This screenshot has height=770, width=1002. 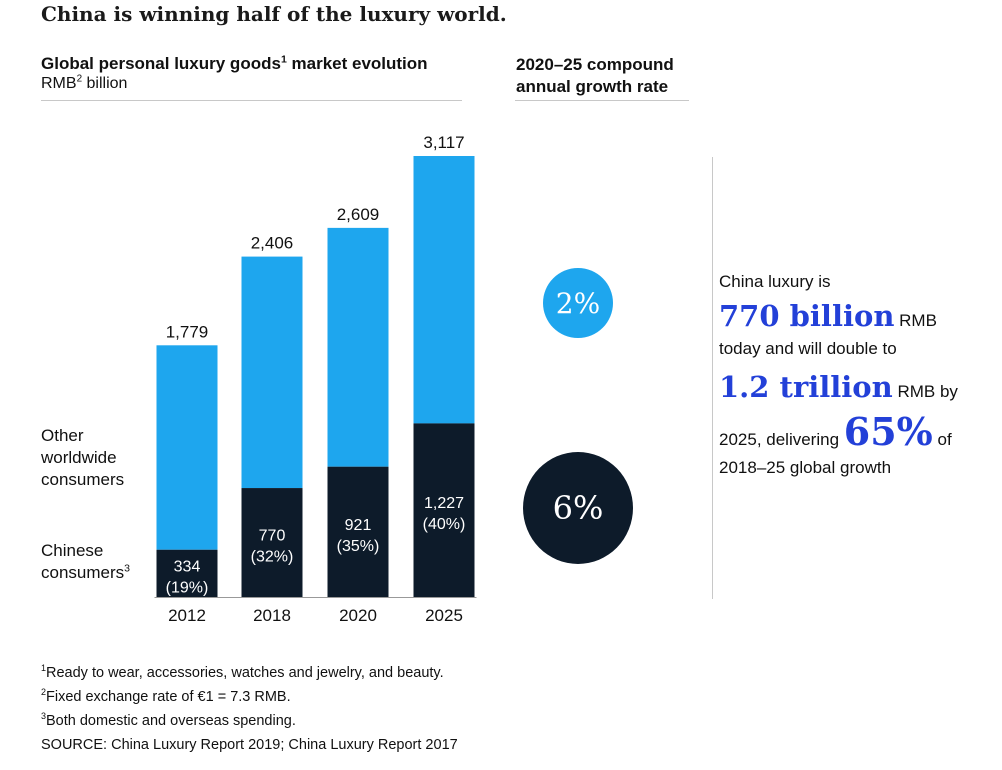 What do you see at coordinates (595, 75) in the screenshot?
I see `cagr-title: 2020–25 compound annual growth rate` at bounding box center [595, 75].